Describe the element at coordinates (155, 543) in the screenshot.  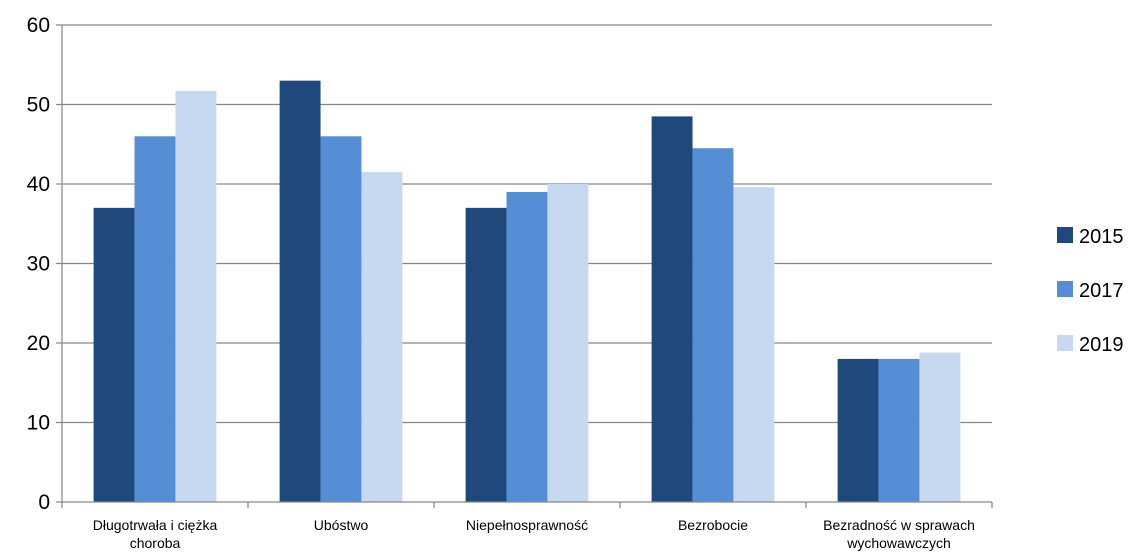
I see `x-tick-label: choroba` at that location.